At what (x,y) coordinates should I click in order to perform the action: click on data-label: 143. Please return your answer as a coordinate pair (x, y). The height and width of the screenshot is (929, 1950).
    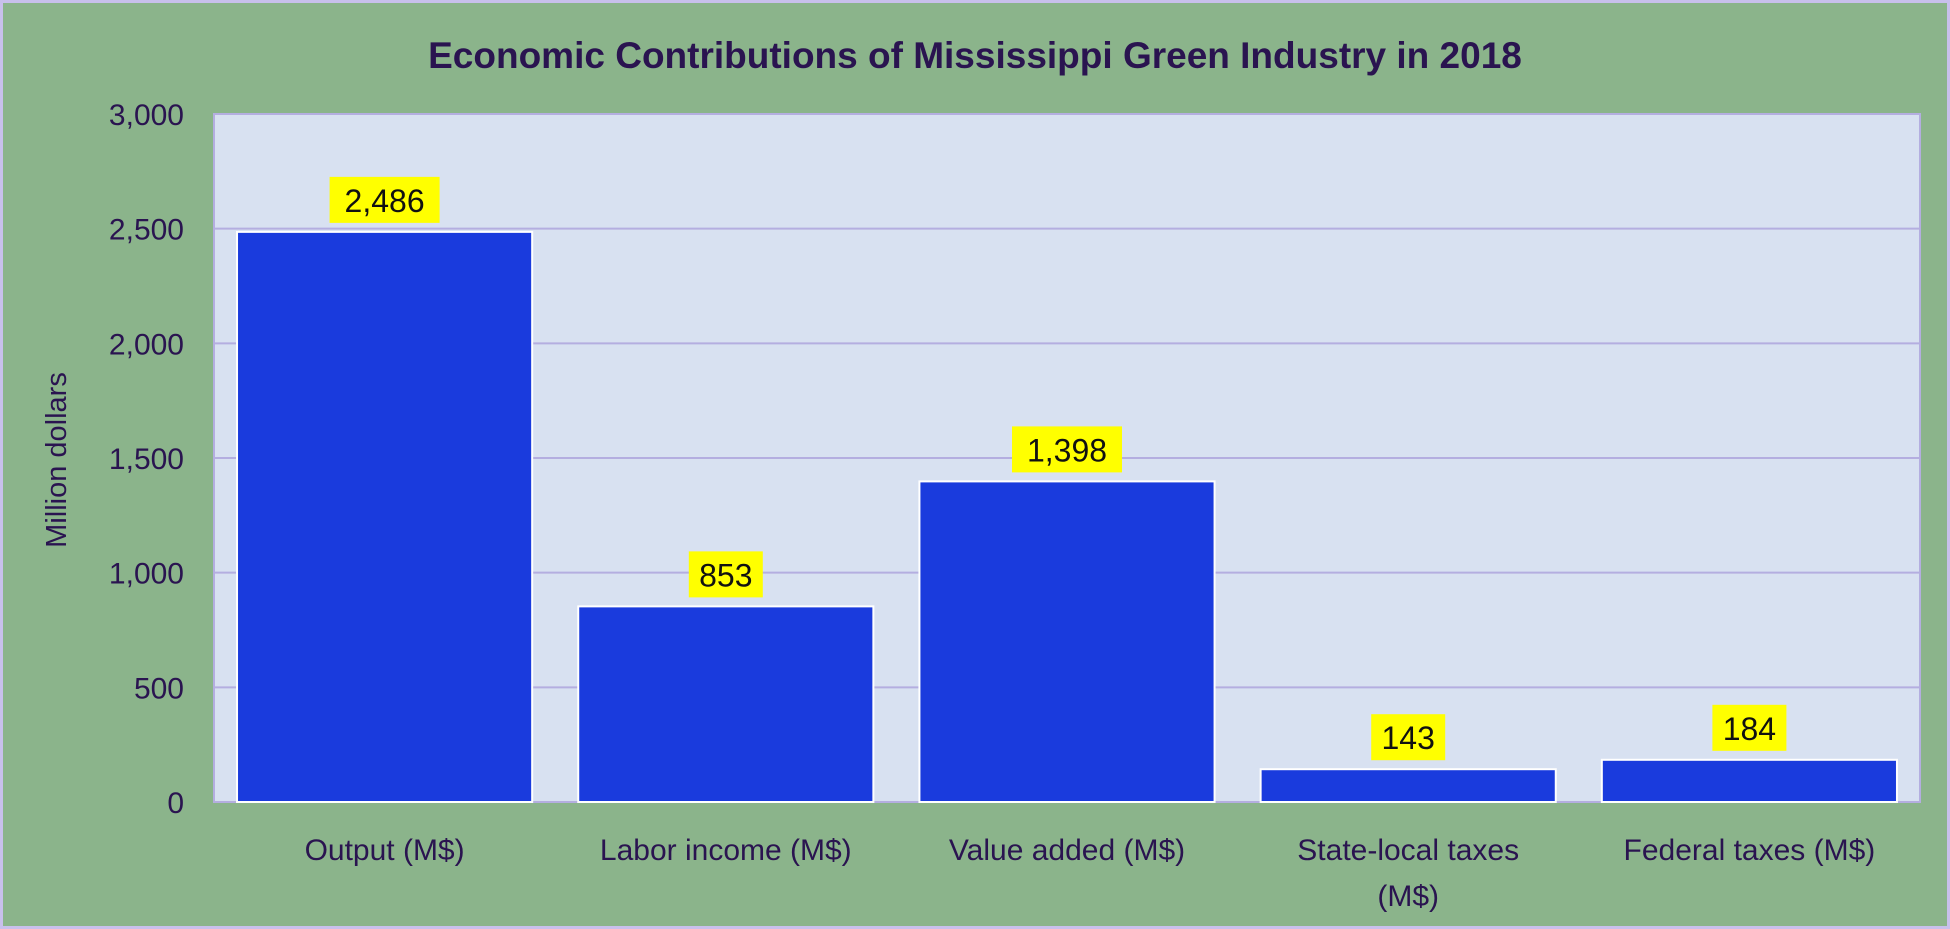
    Looking at the image, I should click on (1408, 738).